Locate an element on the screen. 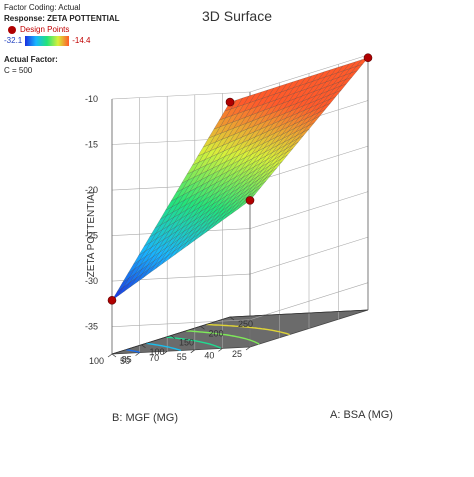  response-label: Response: ZETA POTTENTIAL is located at coordinates (62, 18).